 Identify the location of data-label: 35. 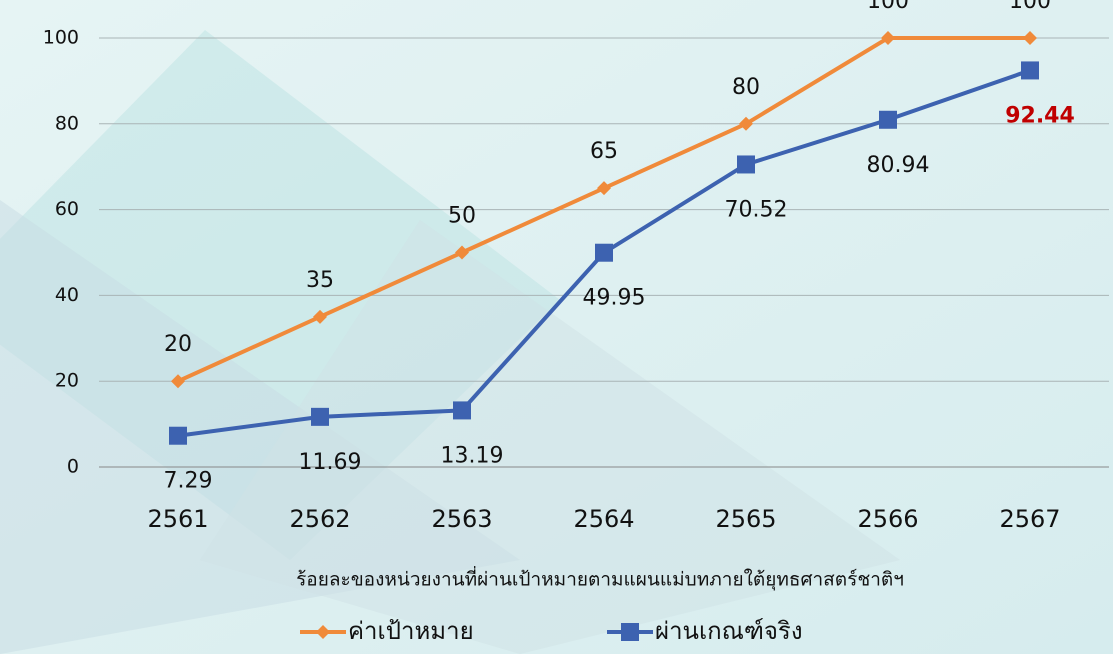
(320, 280).